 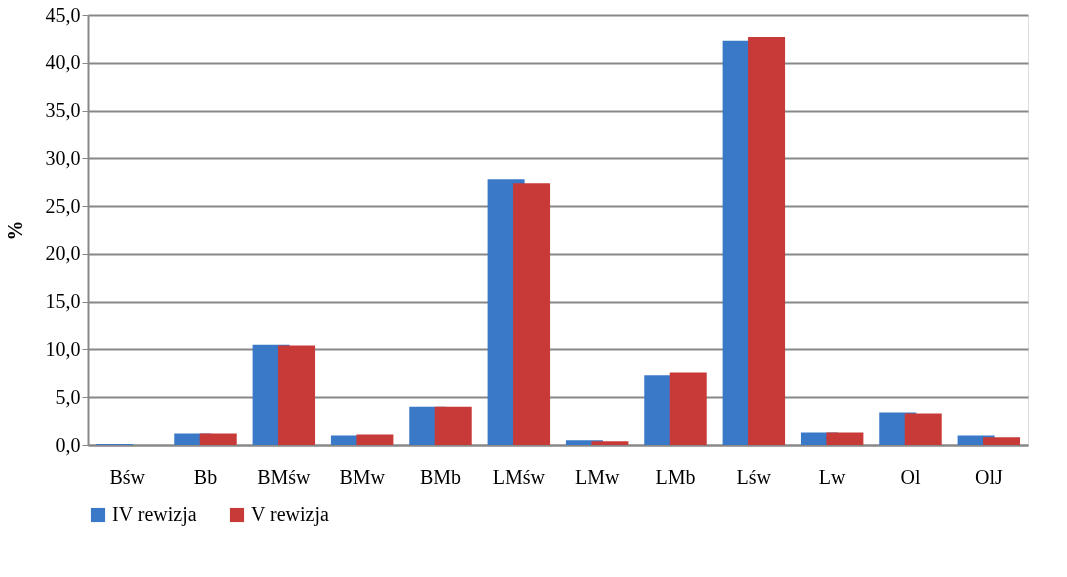 I want to click on y-axis-title: %, so click(x=14, y=230).